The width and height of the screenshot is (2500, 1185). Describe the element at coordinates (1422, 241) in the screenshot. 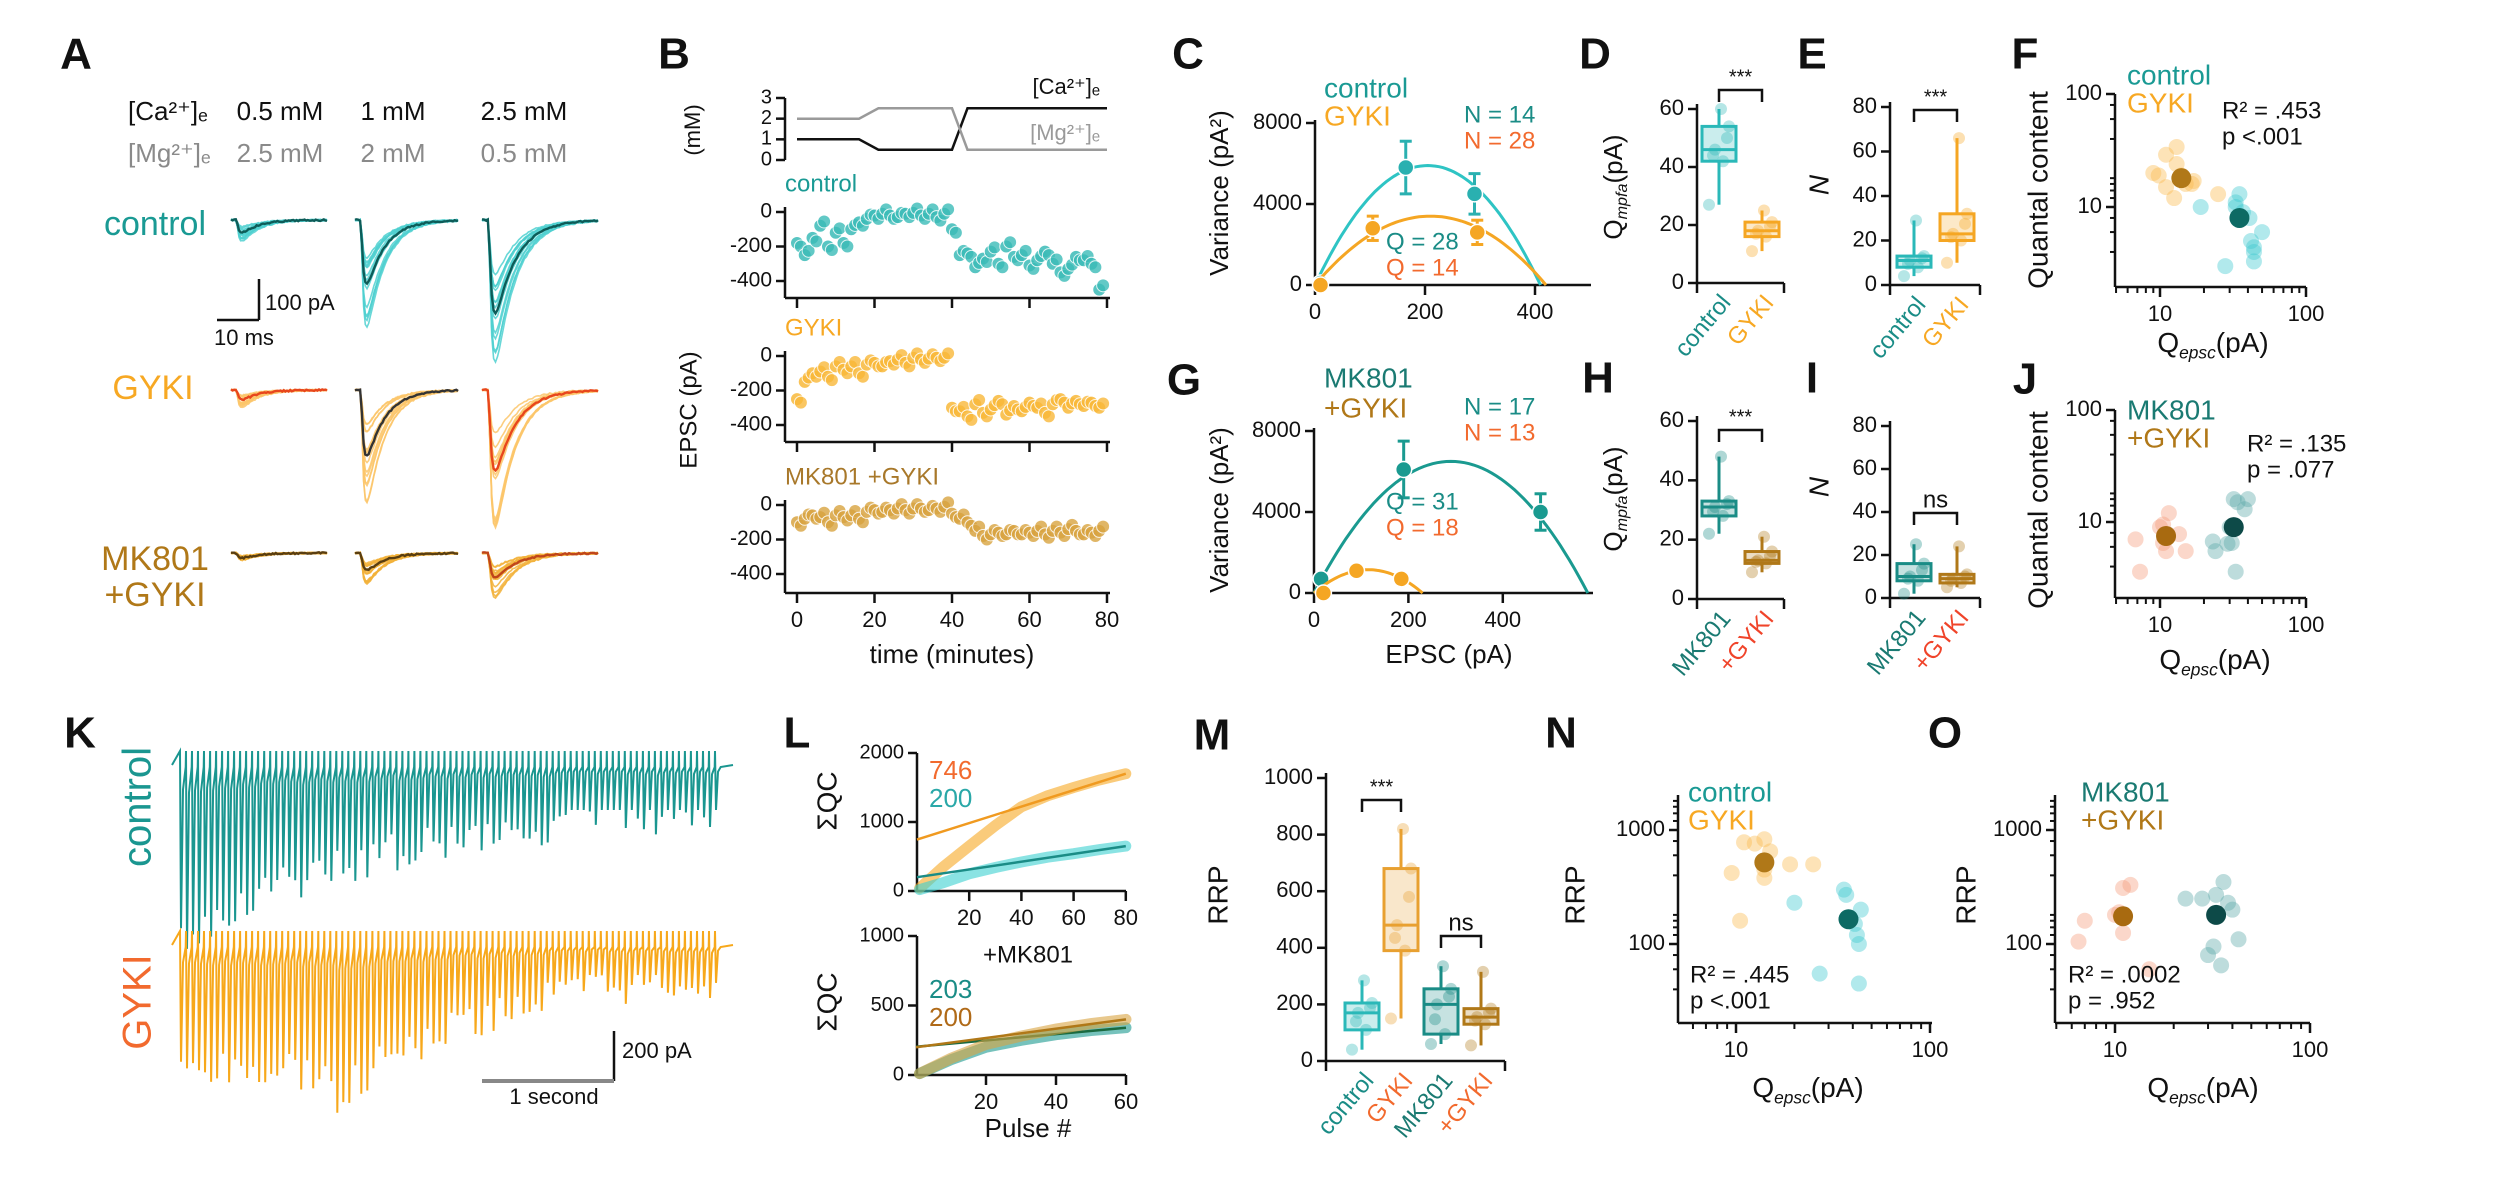

I see `q-estimate-label: Q = 28` at that location.